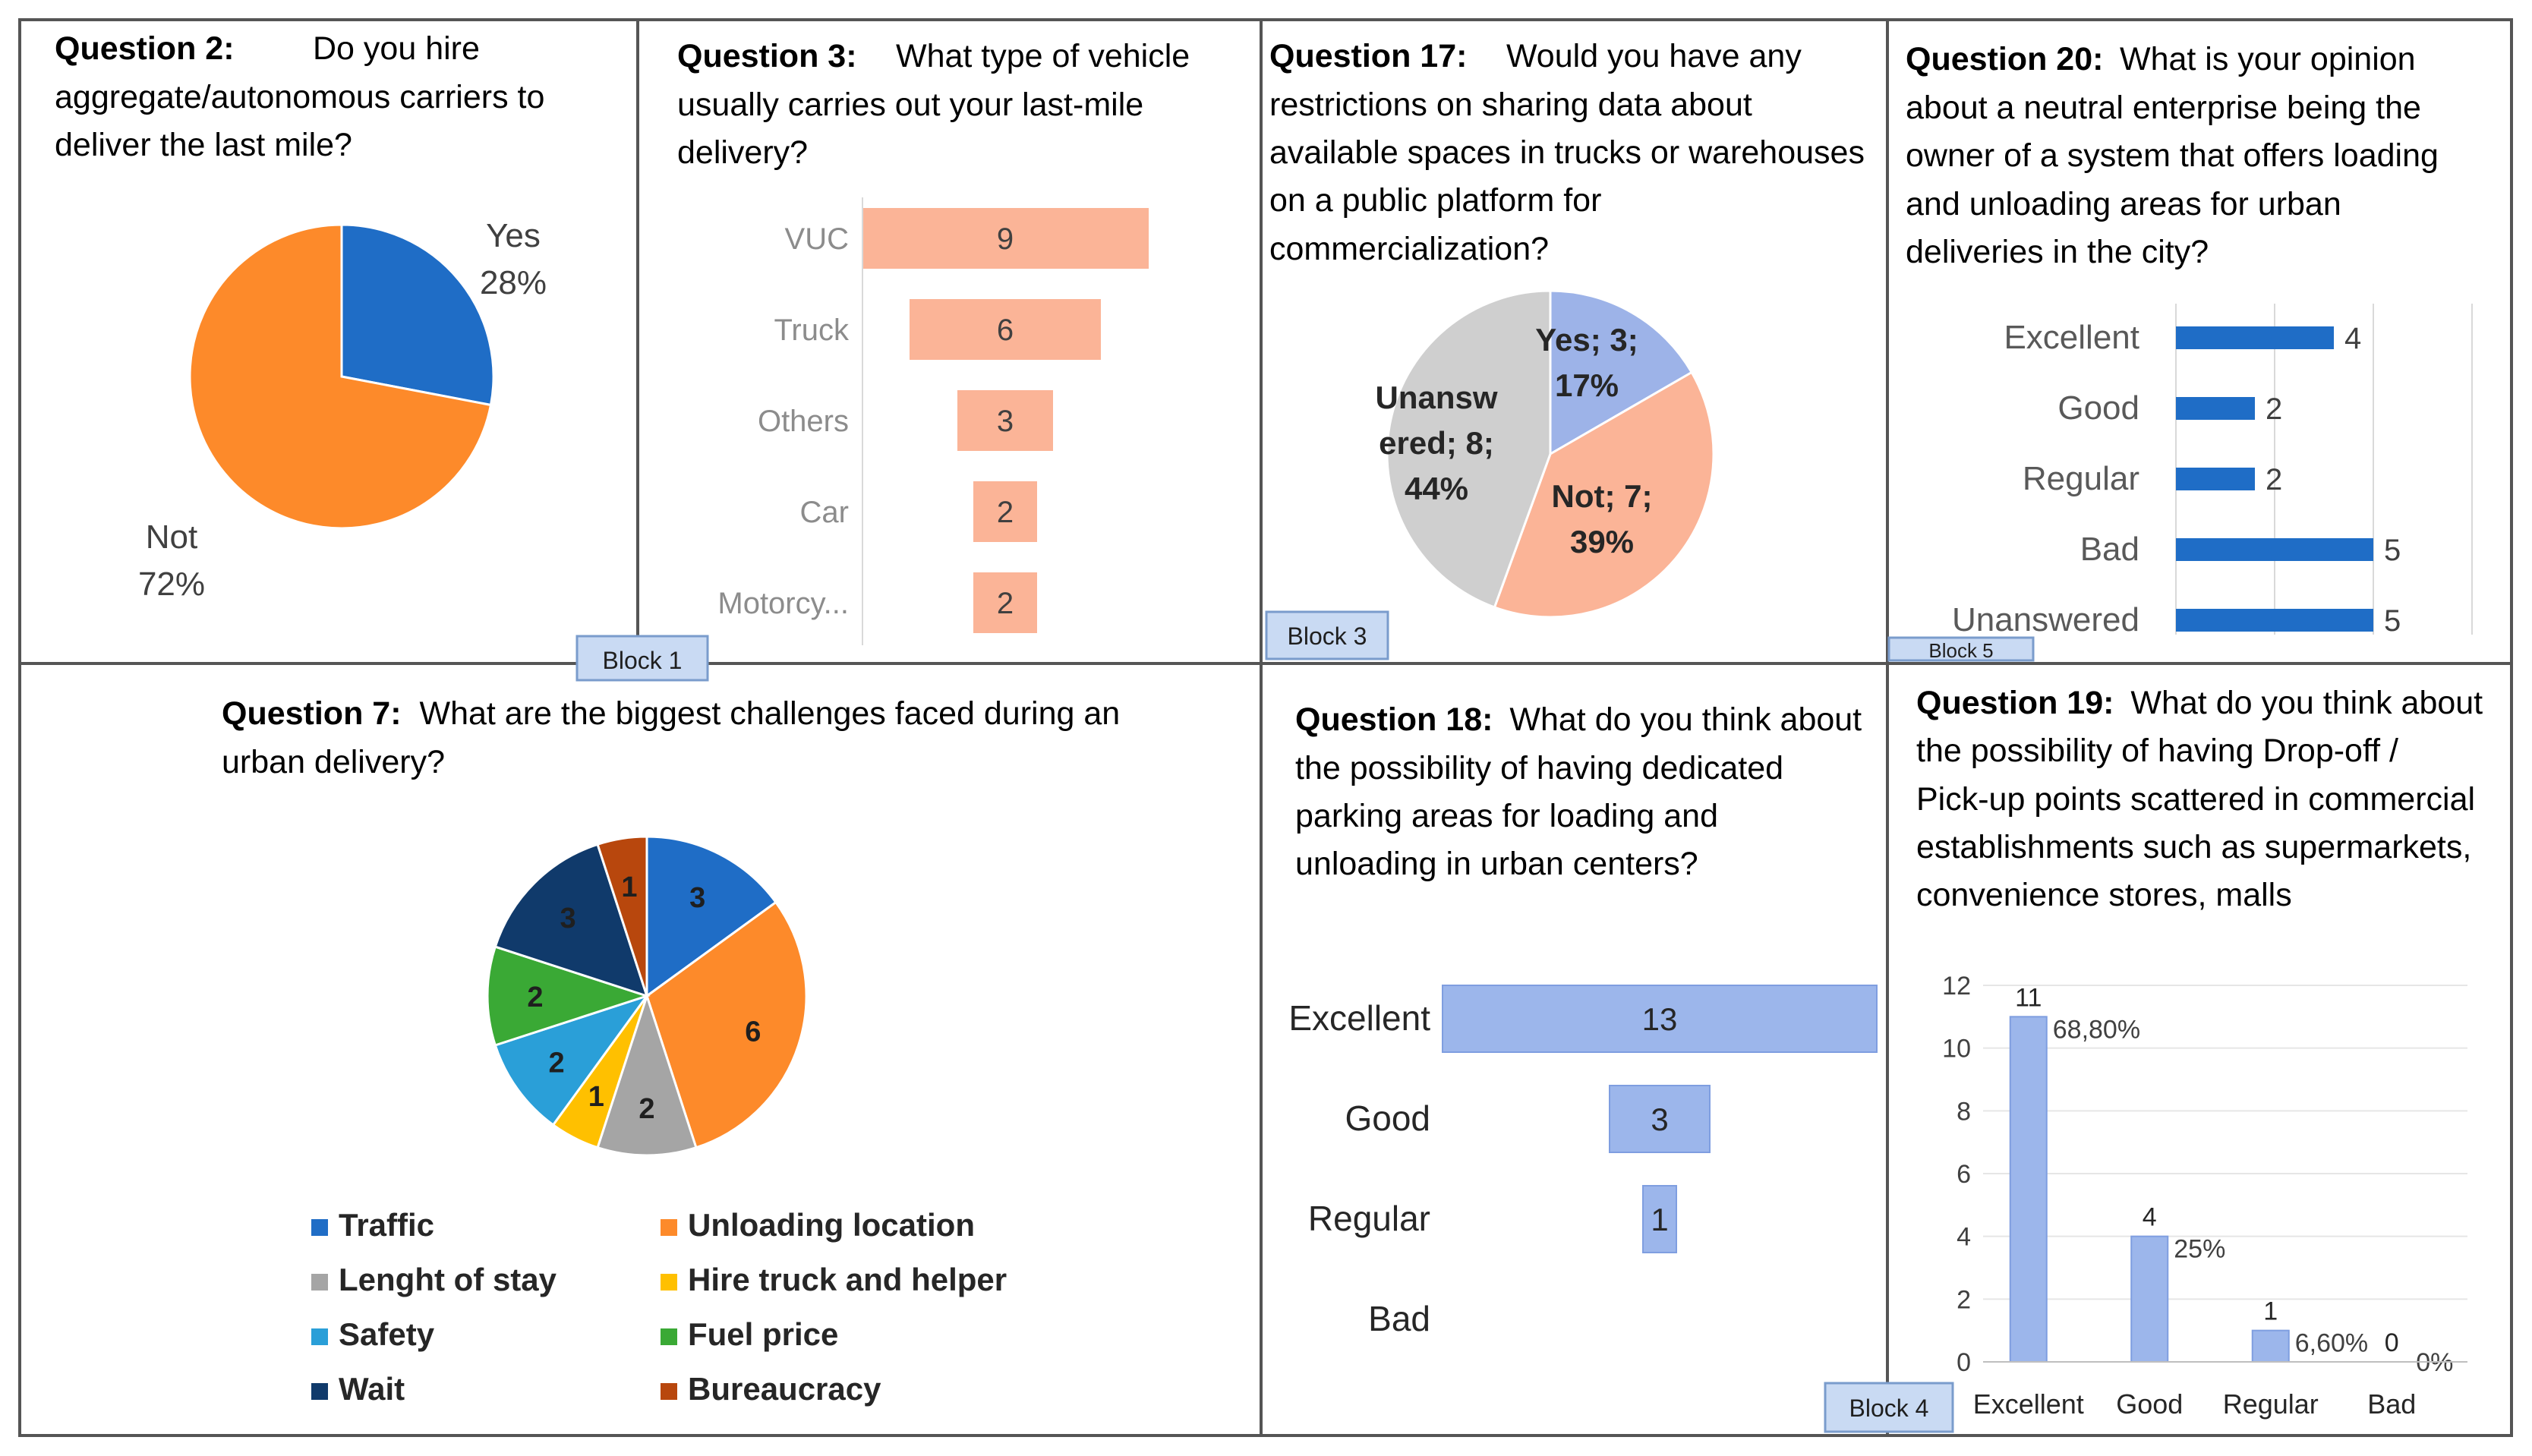 The height and width of the screenshot is (1456, 2532). Describe the element at coordinates (1399, 1318) in the screenshot. I see `q18-category-label-3: Bad` at that location.